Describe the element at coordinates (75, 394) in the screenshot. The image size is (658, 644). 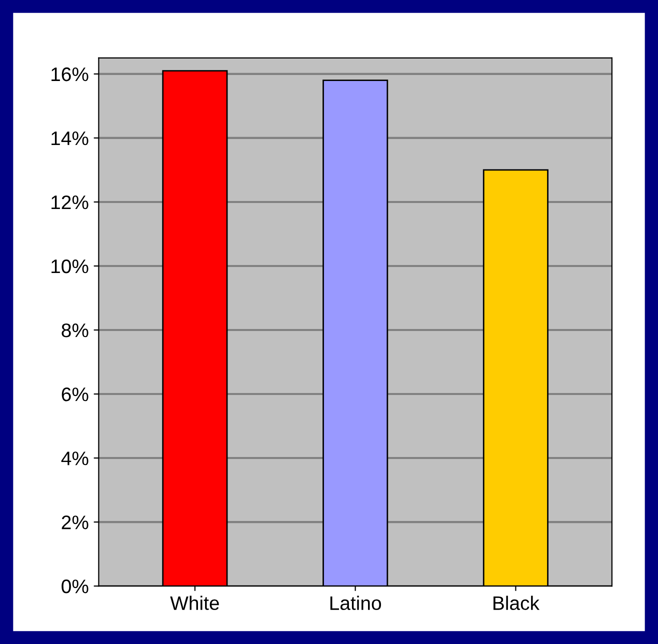
I see `y-tick-label: 6%` at that location.